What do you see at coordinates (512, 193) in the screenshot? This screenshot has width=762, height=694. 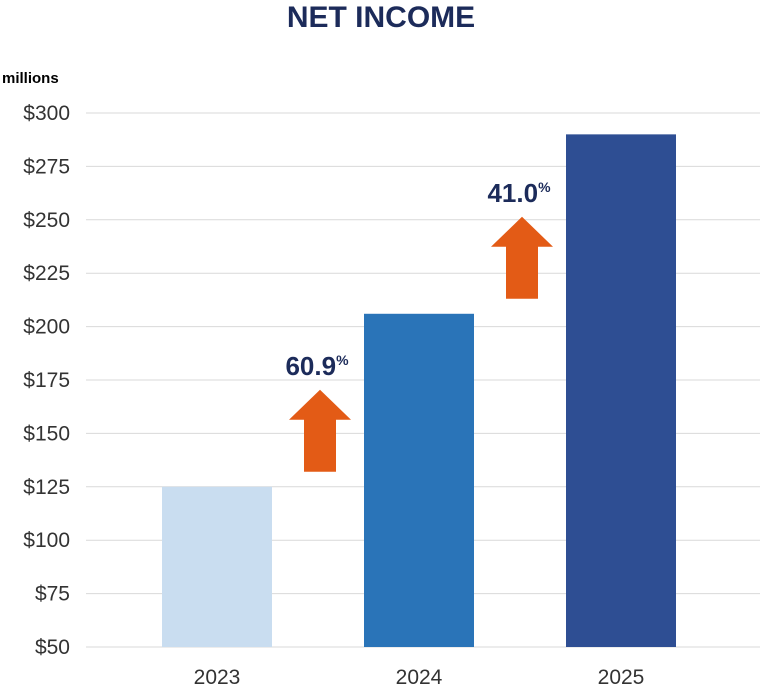 I see `growth-value: 41.0` at bounding box center [512, 193].